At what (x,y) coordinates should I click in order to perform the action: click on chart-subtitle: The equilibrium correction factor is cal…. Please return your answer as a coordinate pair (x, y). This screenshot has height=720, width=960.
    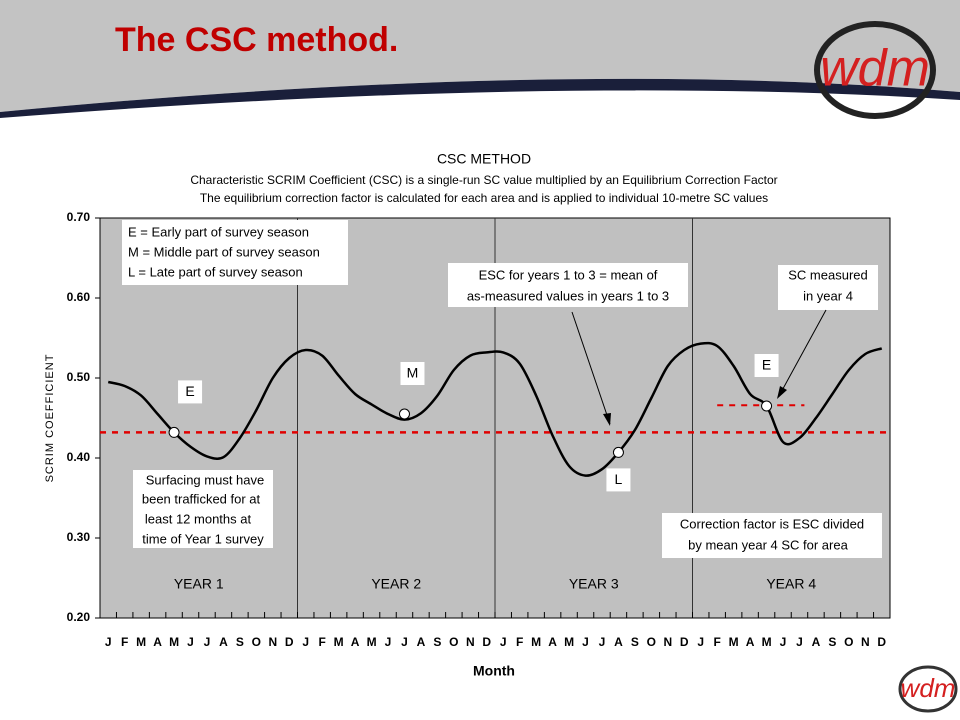
    Looking at the image, I should click on (484, 198).